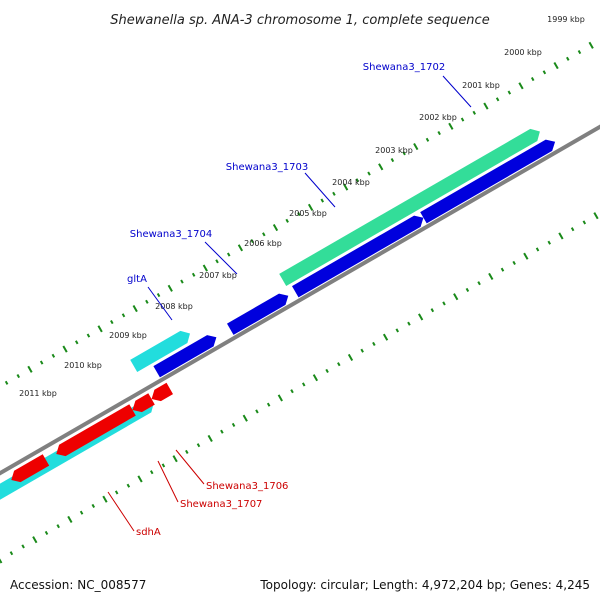 The height and width of the screenshot is (600, 600). I want to click on tick-label: 2006 kbp, so click(263, 243).